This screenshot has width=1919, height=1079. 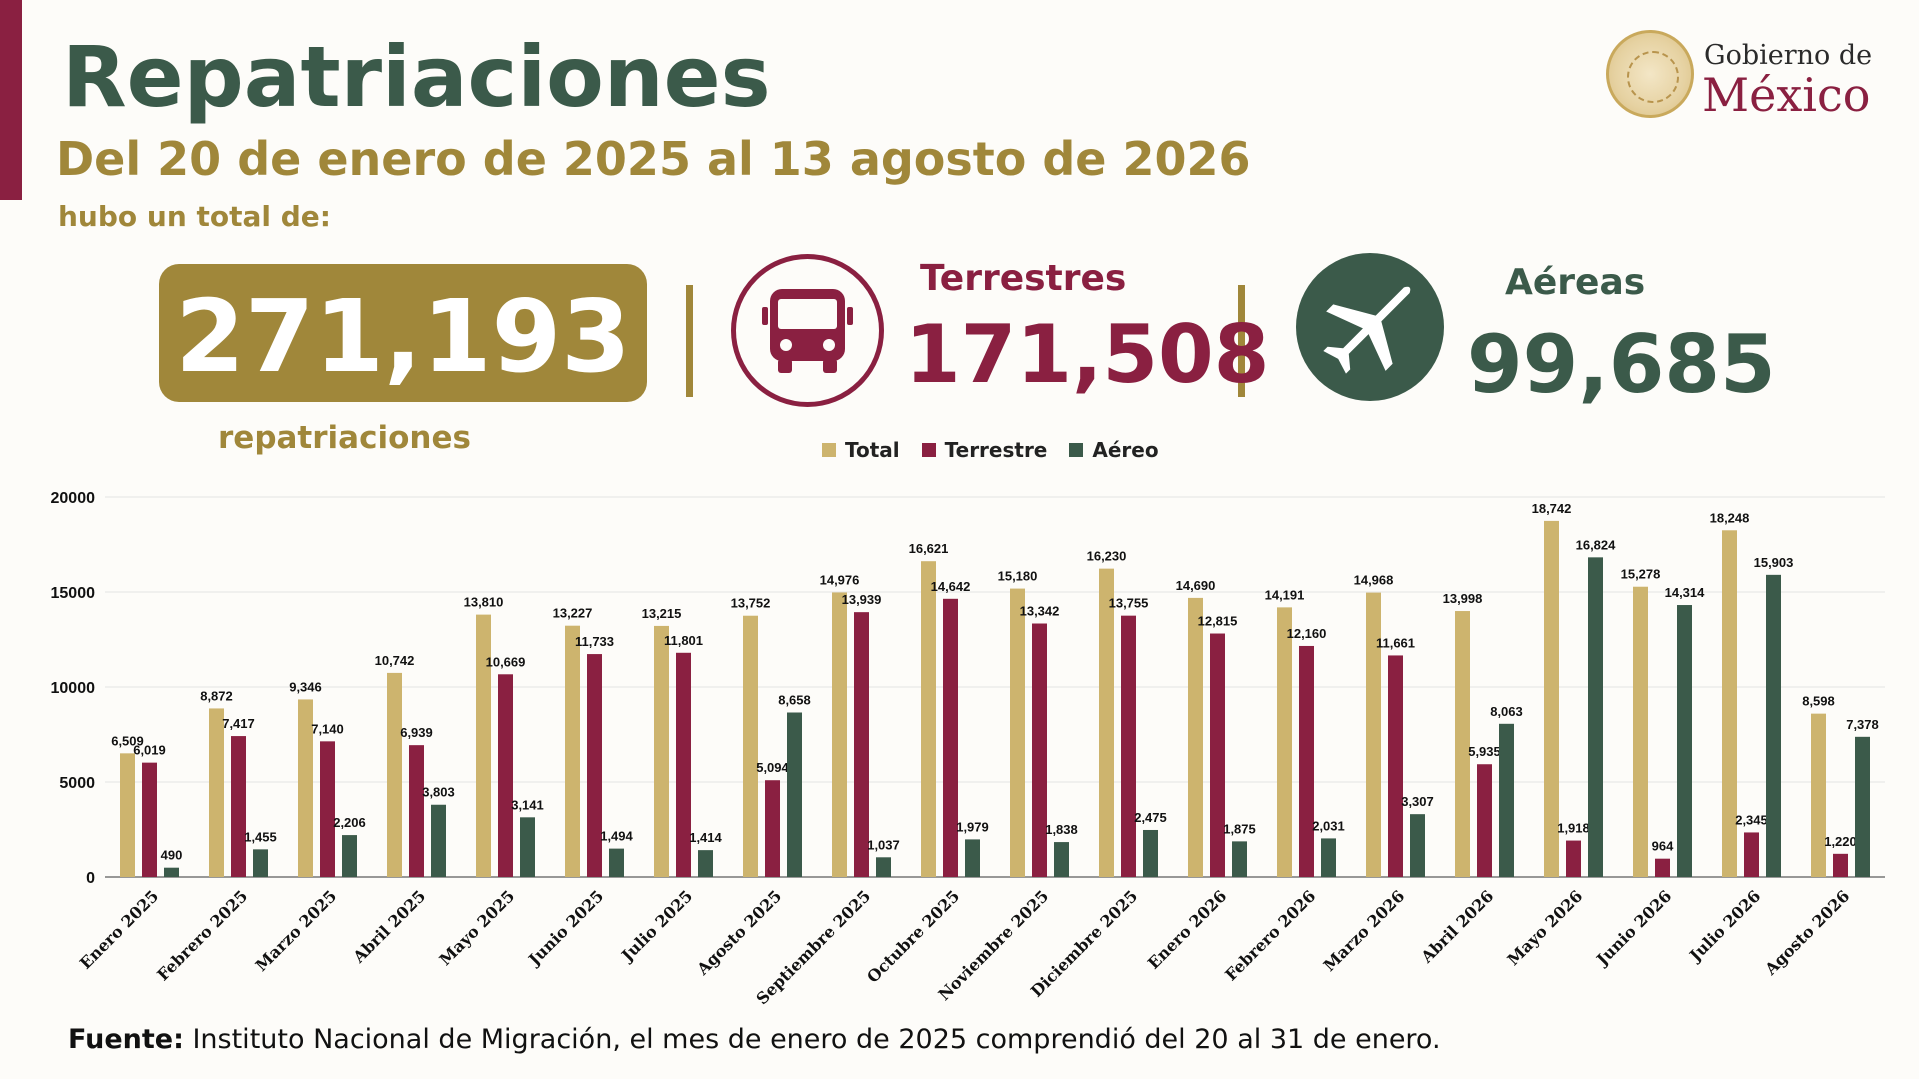 What do you see at coordinates (683, 640) in the screenshot?
I see `data-label: 11,801` at bounding box center [683, 640].